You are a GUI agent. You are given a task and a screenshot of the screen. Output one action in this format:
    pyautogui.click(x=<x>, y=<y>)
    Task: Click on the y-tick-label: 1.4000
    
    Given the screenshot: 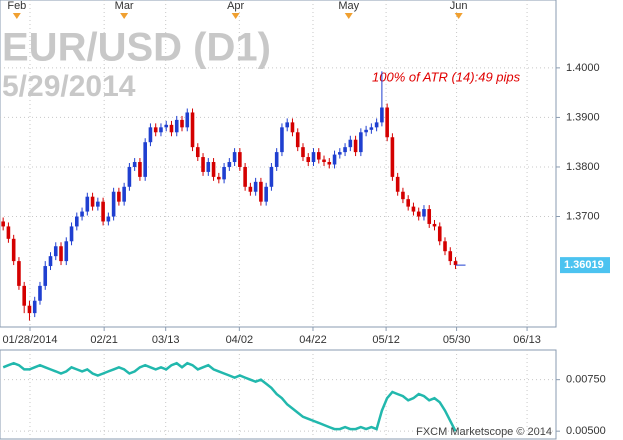 What is the action you would take?
    pyautogui.click(x=583, y=68)
    